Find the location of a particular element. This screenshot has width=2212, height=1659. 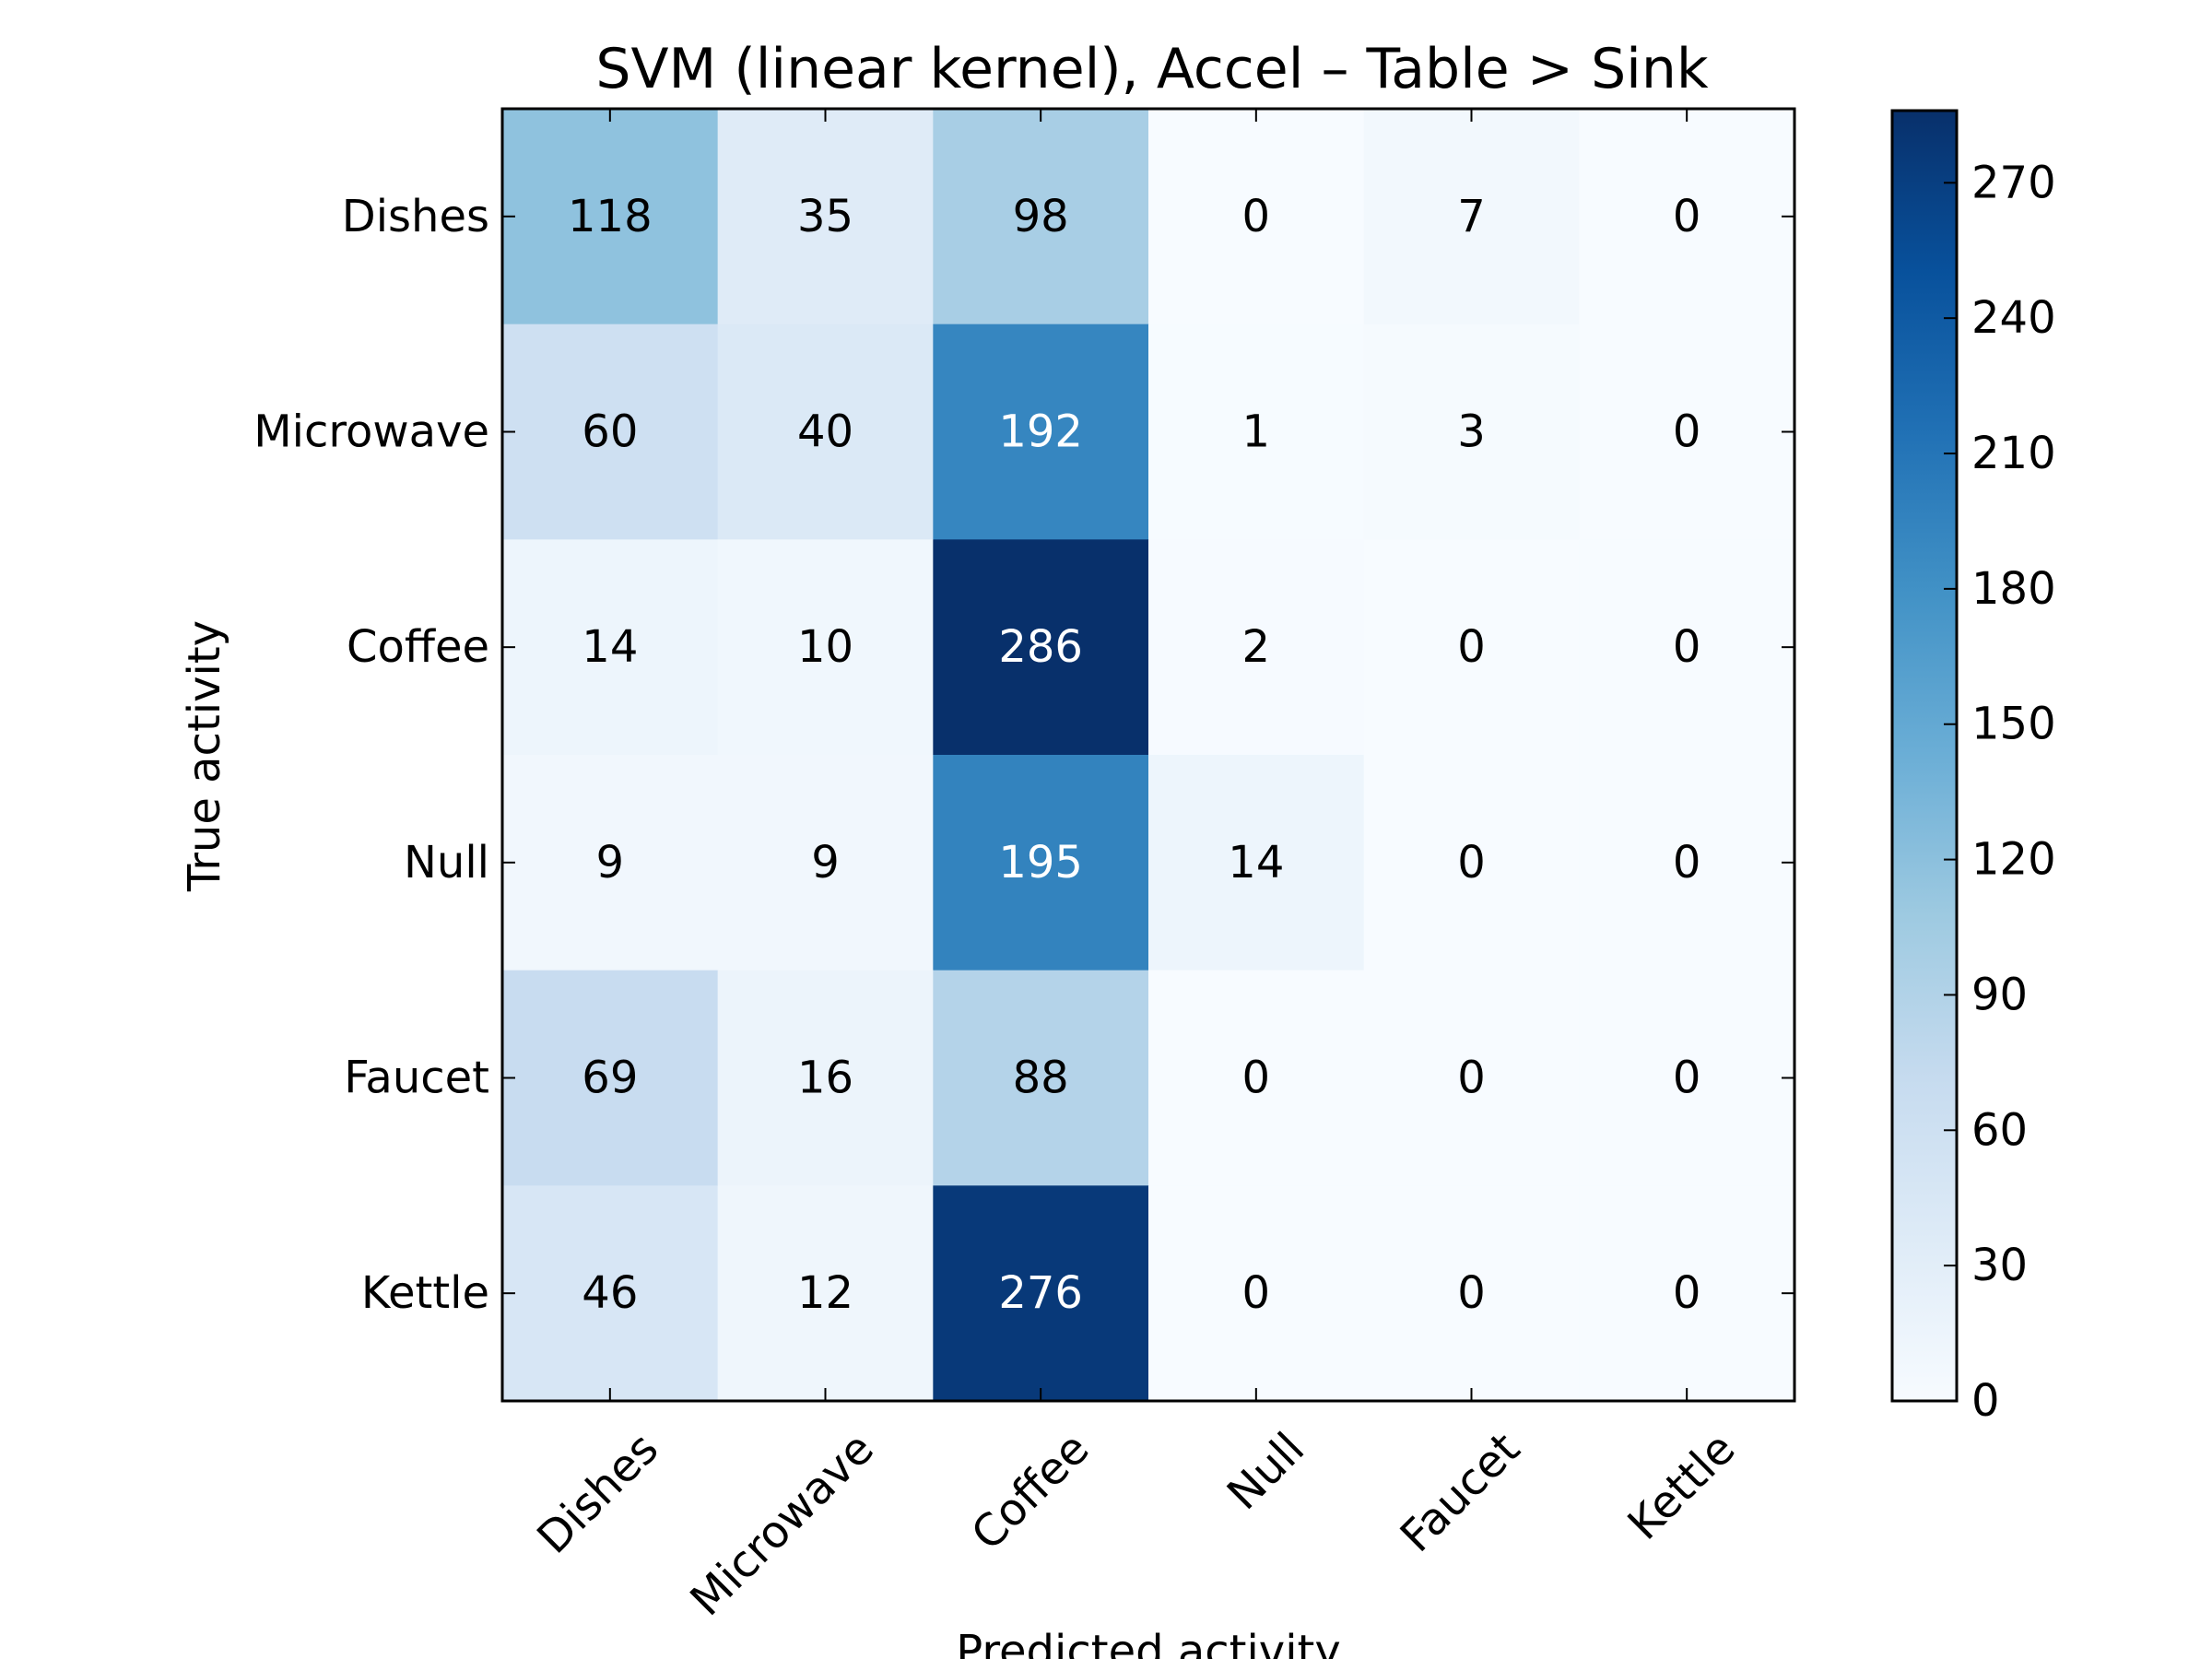

x-tick-label: Faucet is located at coordinates (1460, 1492).